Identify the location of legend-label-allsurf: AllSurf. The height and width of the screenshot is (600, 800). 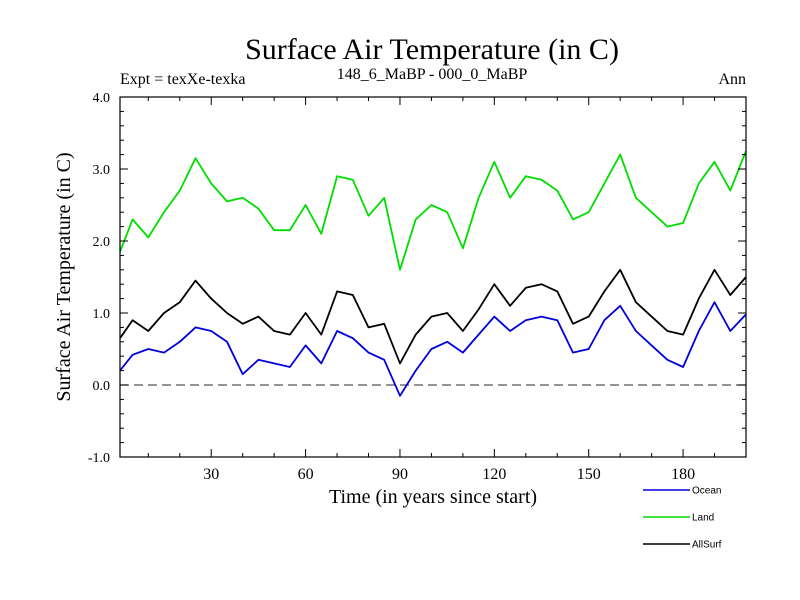
(707, 545).